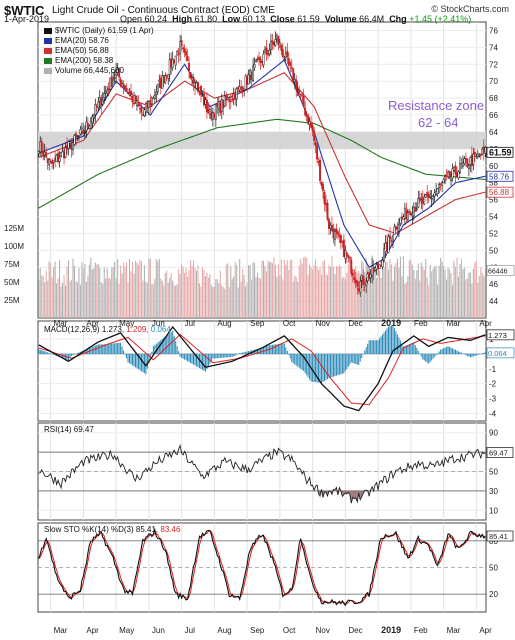 Image resolution: width=515 pixels, height=640 pixels. I want to click on sto-k-value: 85.41,, so click(147, 529).